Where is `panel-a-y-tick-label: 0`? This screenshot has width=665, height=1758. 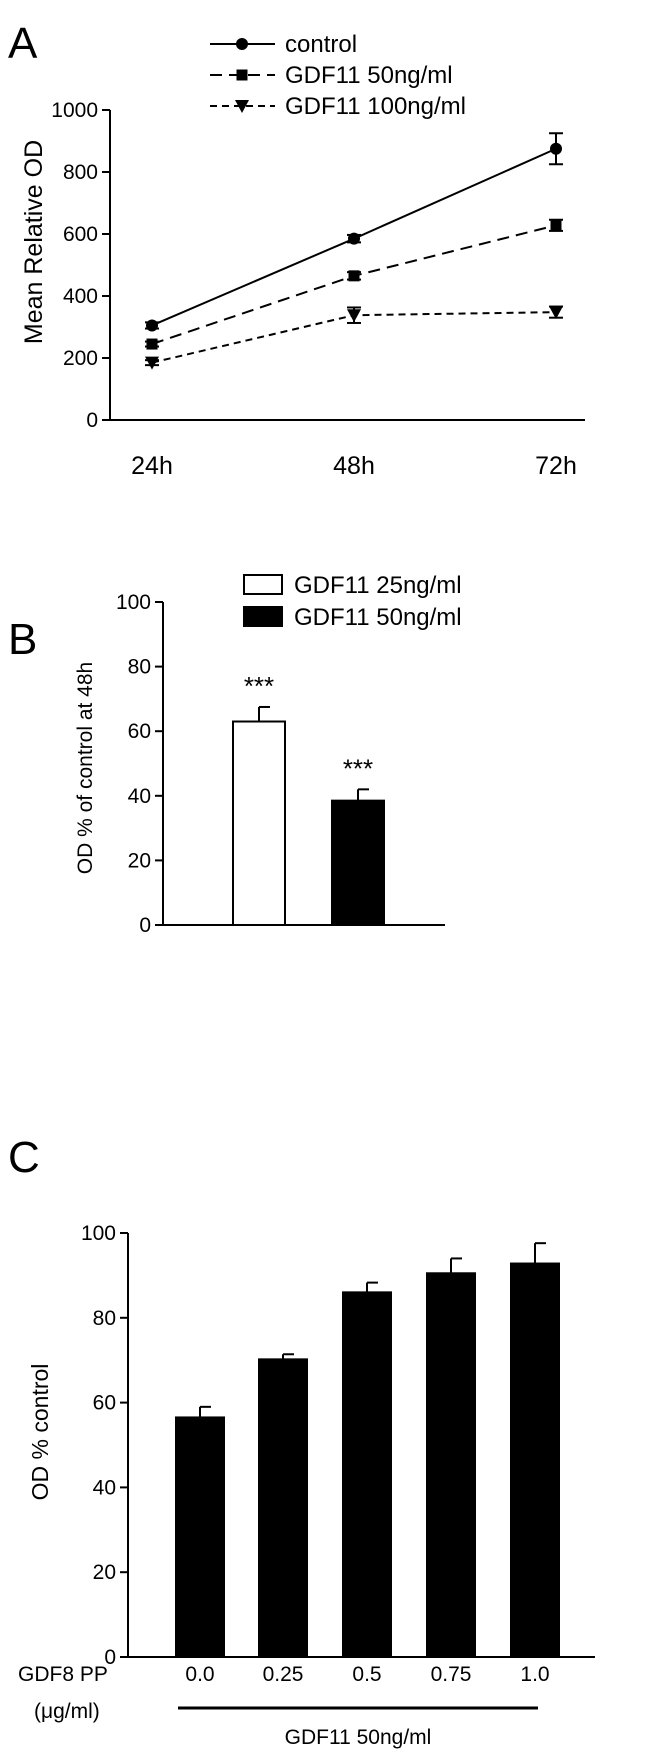 panel-a-y-tick-label: 0 is located at coordinates (92, 420).